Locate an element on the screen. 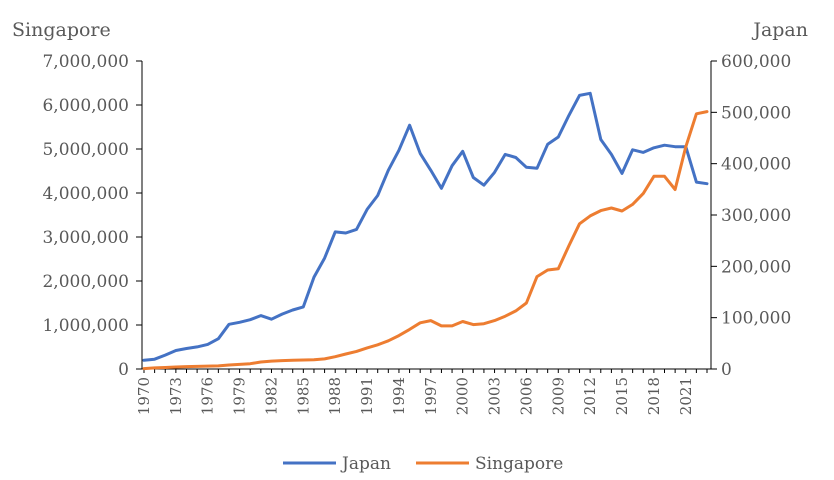  x-tick-label: 2006 is located at coordinates (526, 396).